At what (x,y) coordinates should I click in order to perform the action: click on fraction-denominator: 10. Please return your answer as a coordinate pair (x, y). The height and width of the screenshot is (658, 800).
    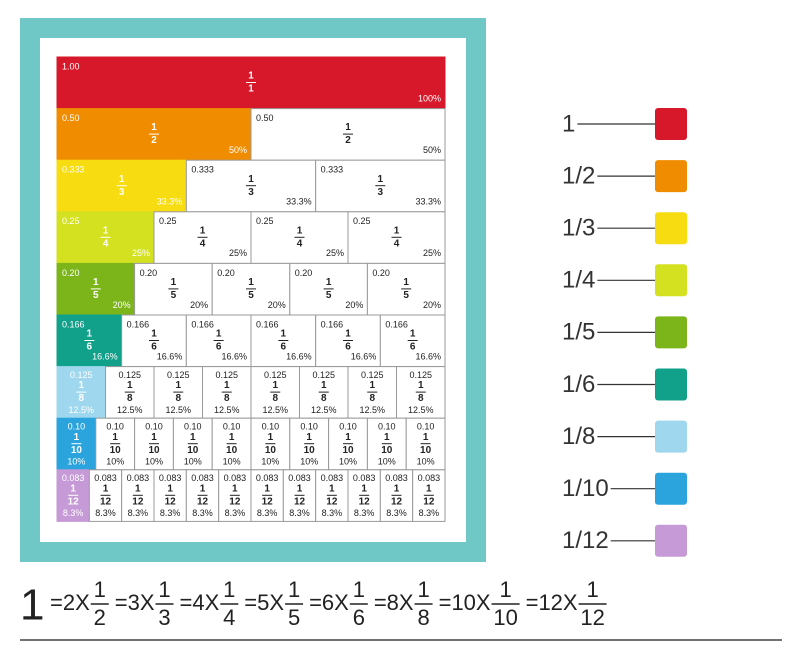
    Looking at the image, I should click on (348, 450).